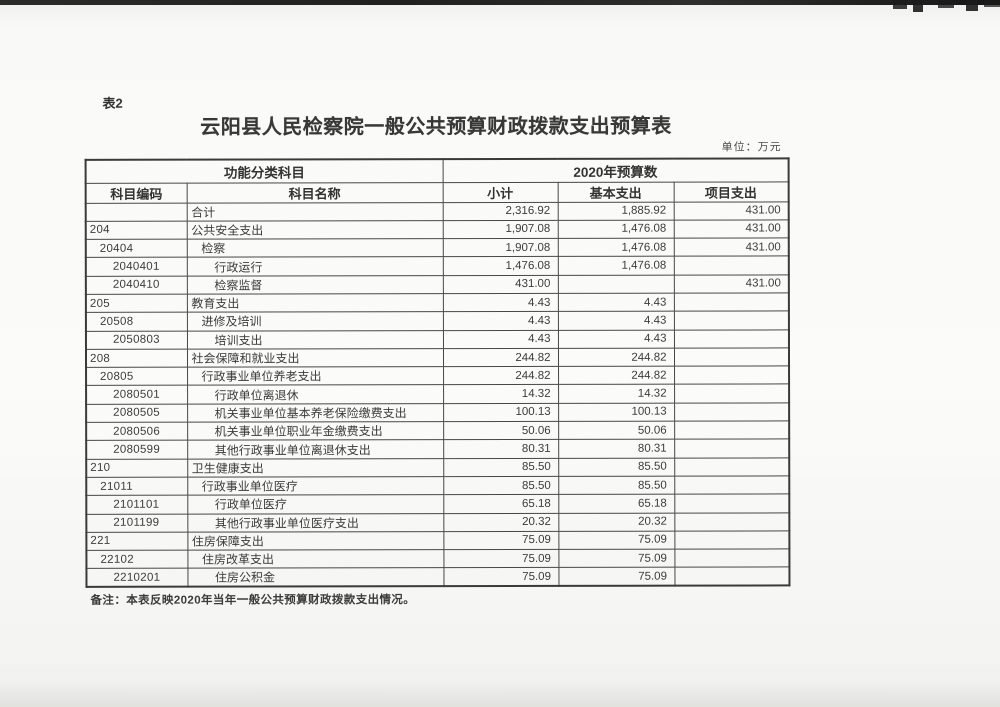 The height and width of the screenshot is (707, 1000). Describe the element at coordinates (438, 485) in the screenshot. I see `table-row: 21011 行政事业单位医疗 85.50 85.50` at that location.